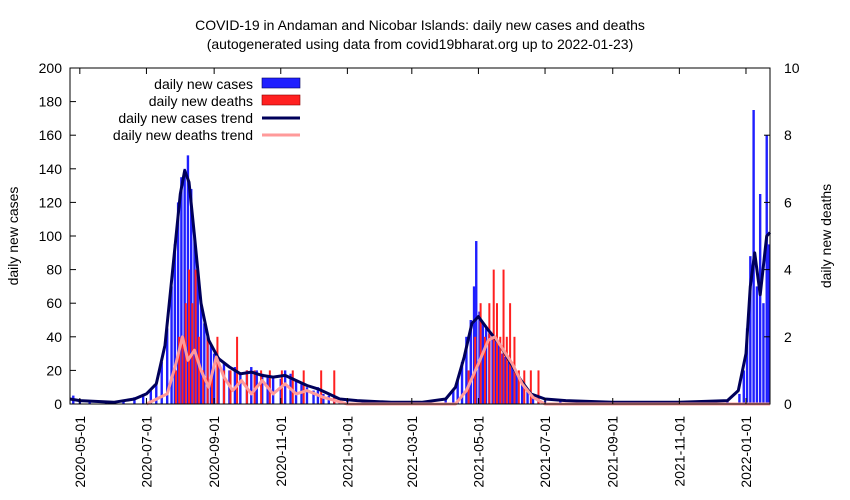 The height and width of the screenshot is (500, 850). Describe the element at coordinates (792, 68) in the screenshot. I see `right-tick-label-5: 10` at that location.